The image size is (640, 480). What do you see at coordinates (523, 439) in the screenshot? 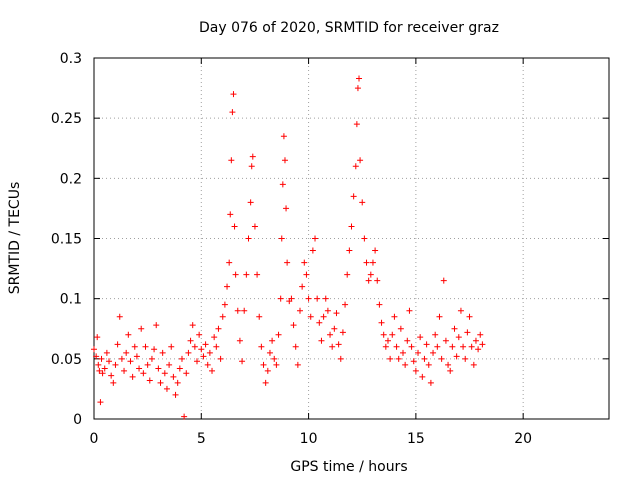
I see `x-tick-label: 20` at bounding box center [523, 439].